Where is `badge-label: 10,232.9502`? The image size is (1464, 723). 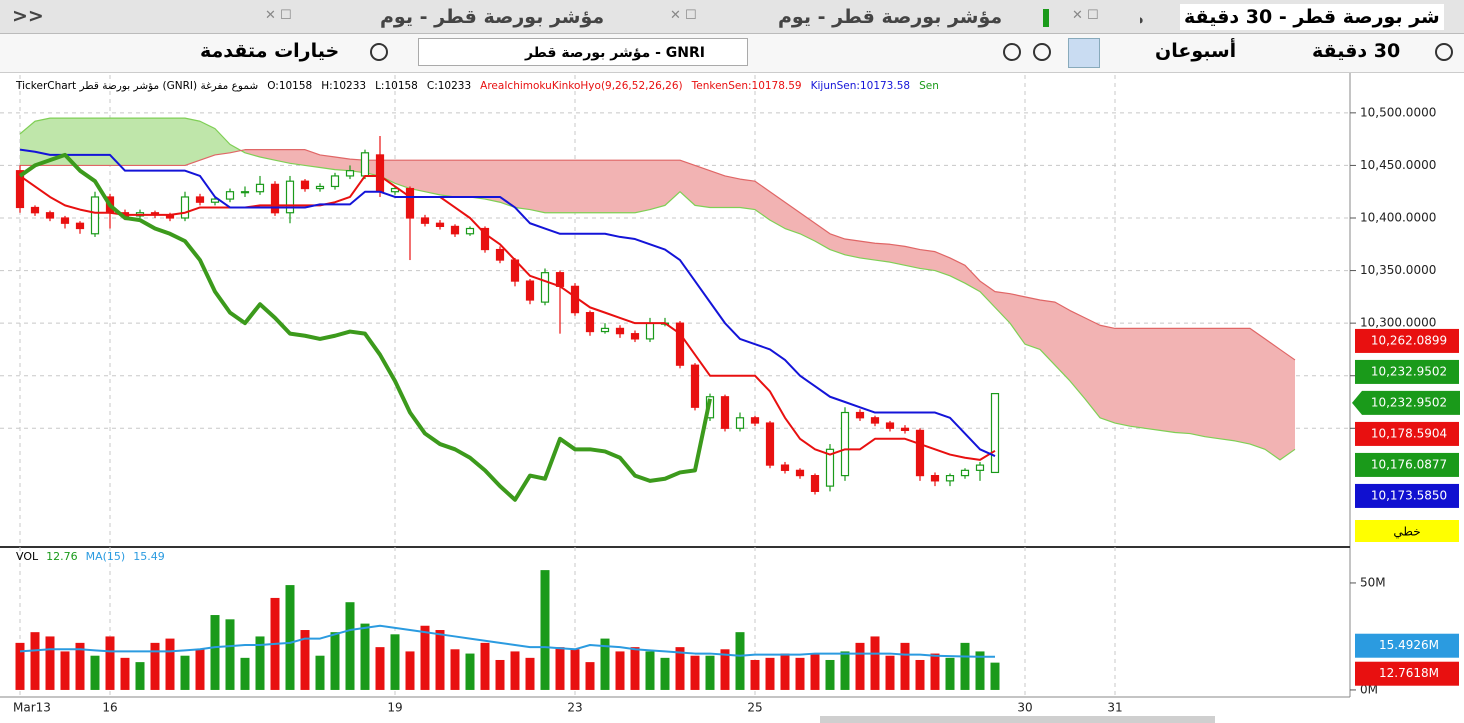
badge-label: 10,232.9502 is located at coordinates (1409, 371).